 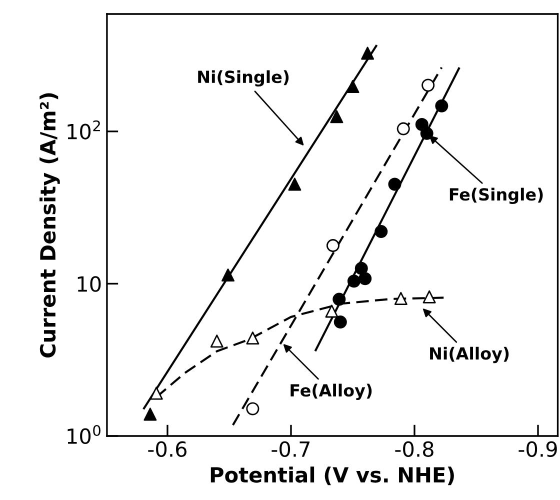 I want to click on y-tick-label: 10$^{2}$, so click(x=84, y=130).